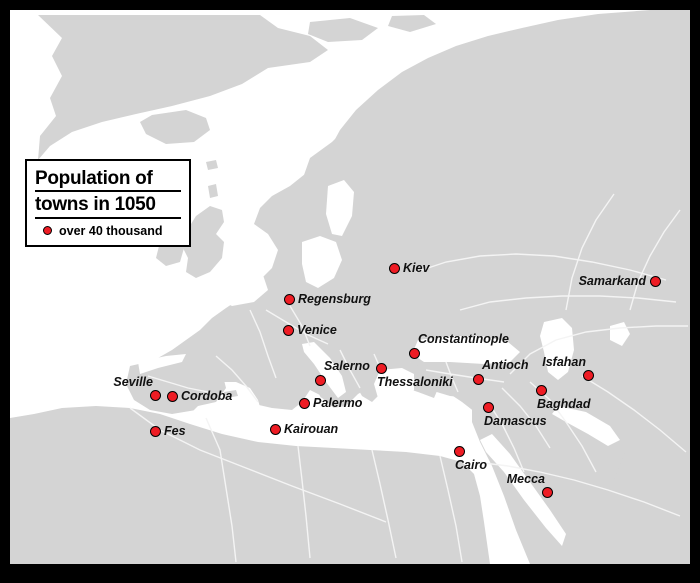  Describe the element at coordinates (203, 242) in the screenshot. I see `great-britain-landmass` at that location.